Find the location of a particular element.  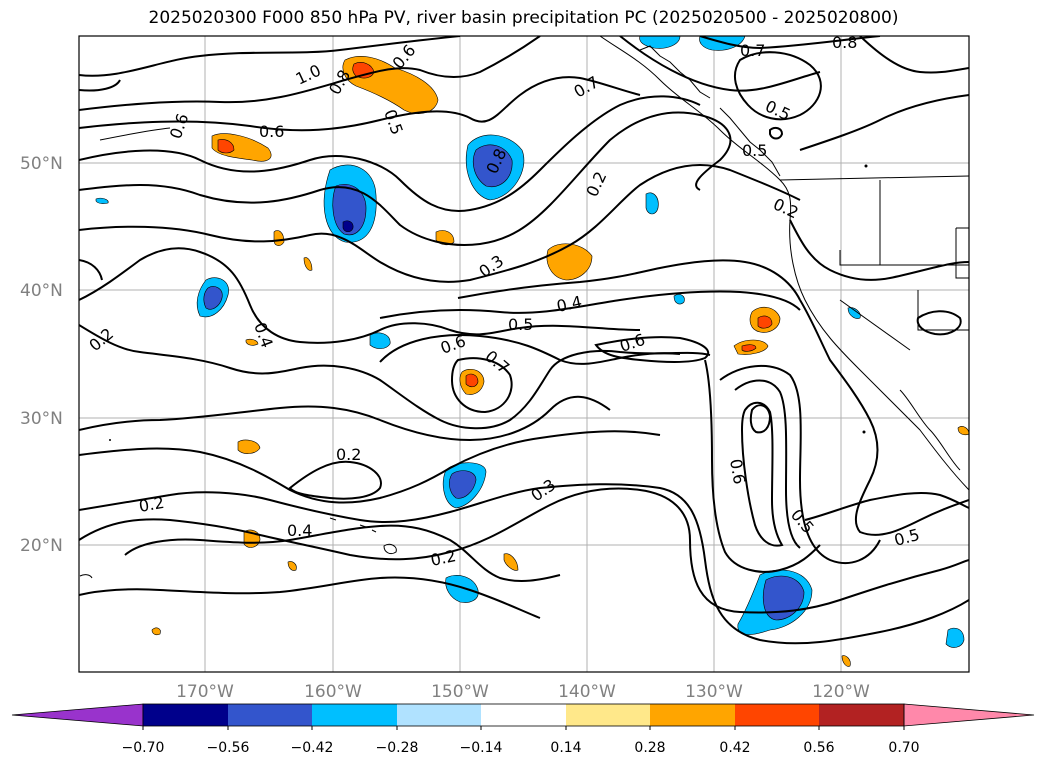

contour-label: 1.0 is located at coordinates (308, 75).